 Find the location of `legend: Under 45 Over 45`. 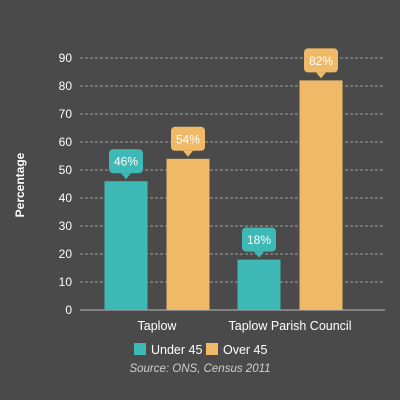

legend: Under 45 Over 45 is located at coordinates (201, 350).